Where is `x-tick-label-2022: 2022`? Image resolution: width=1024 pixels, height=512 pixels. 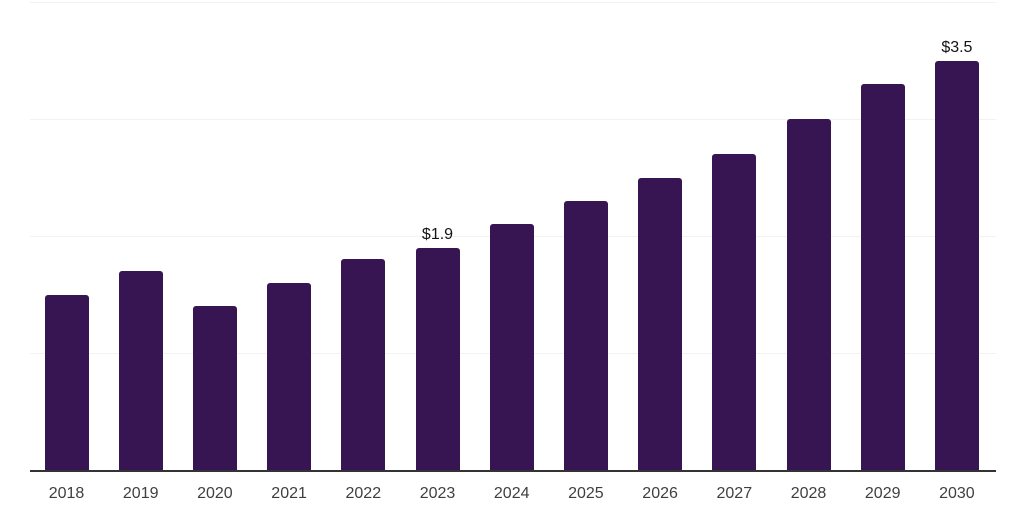 x-tick-label-2022: 2022 is located at coordinates (363, 493).